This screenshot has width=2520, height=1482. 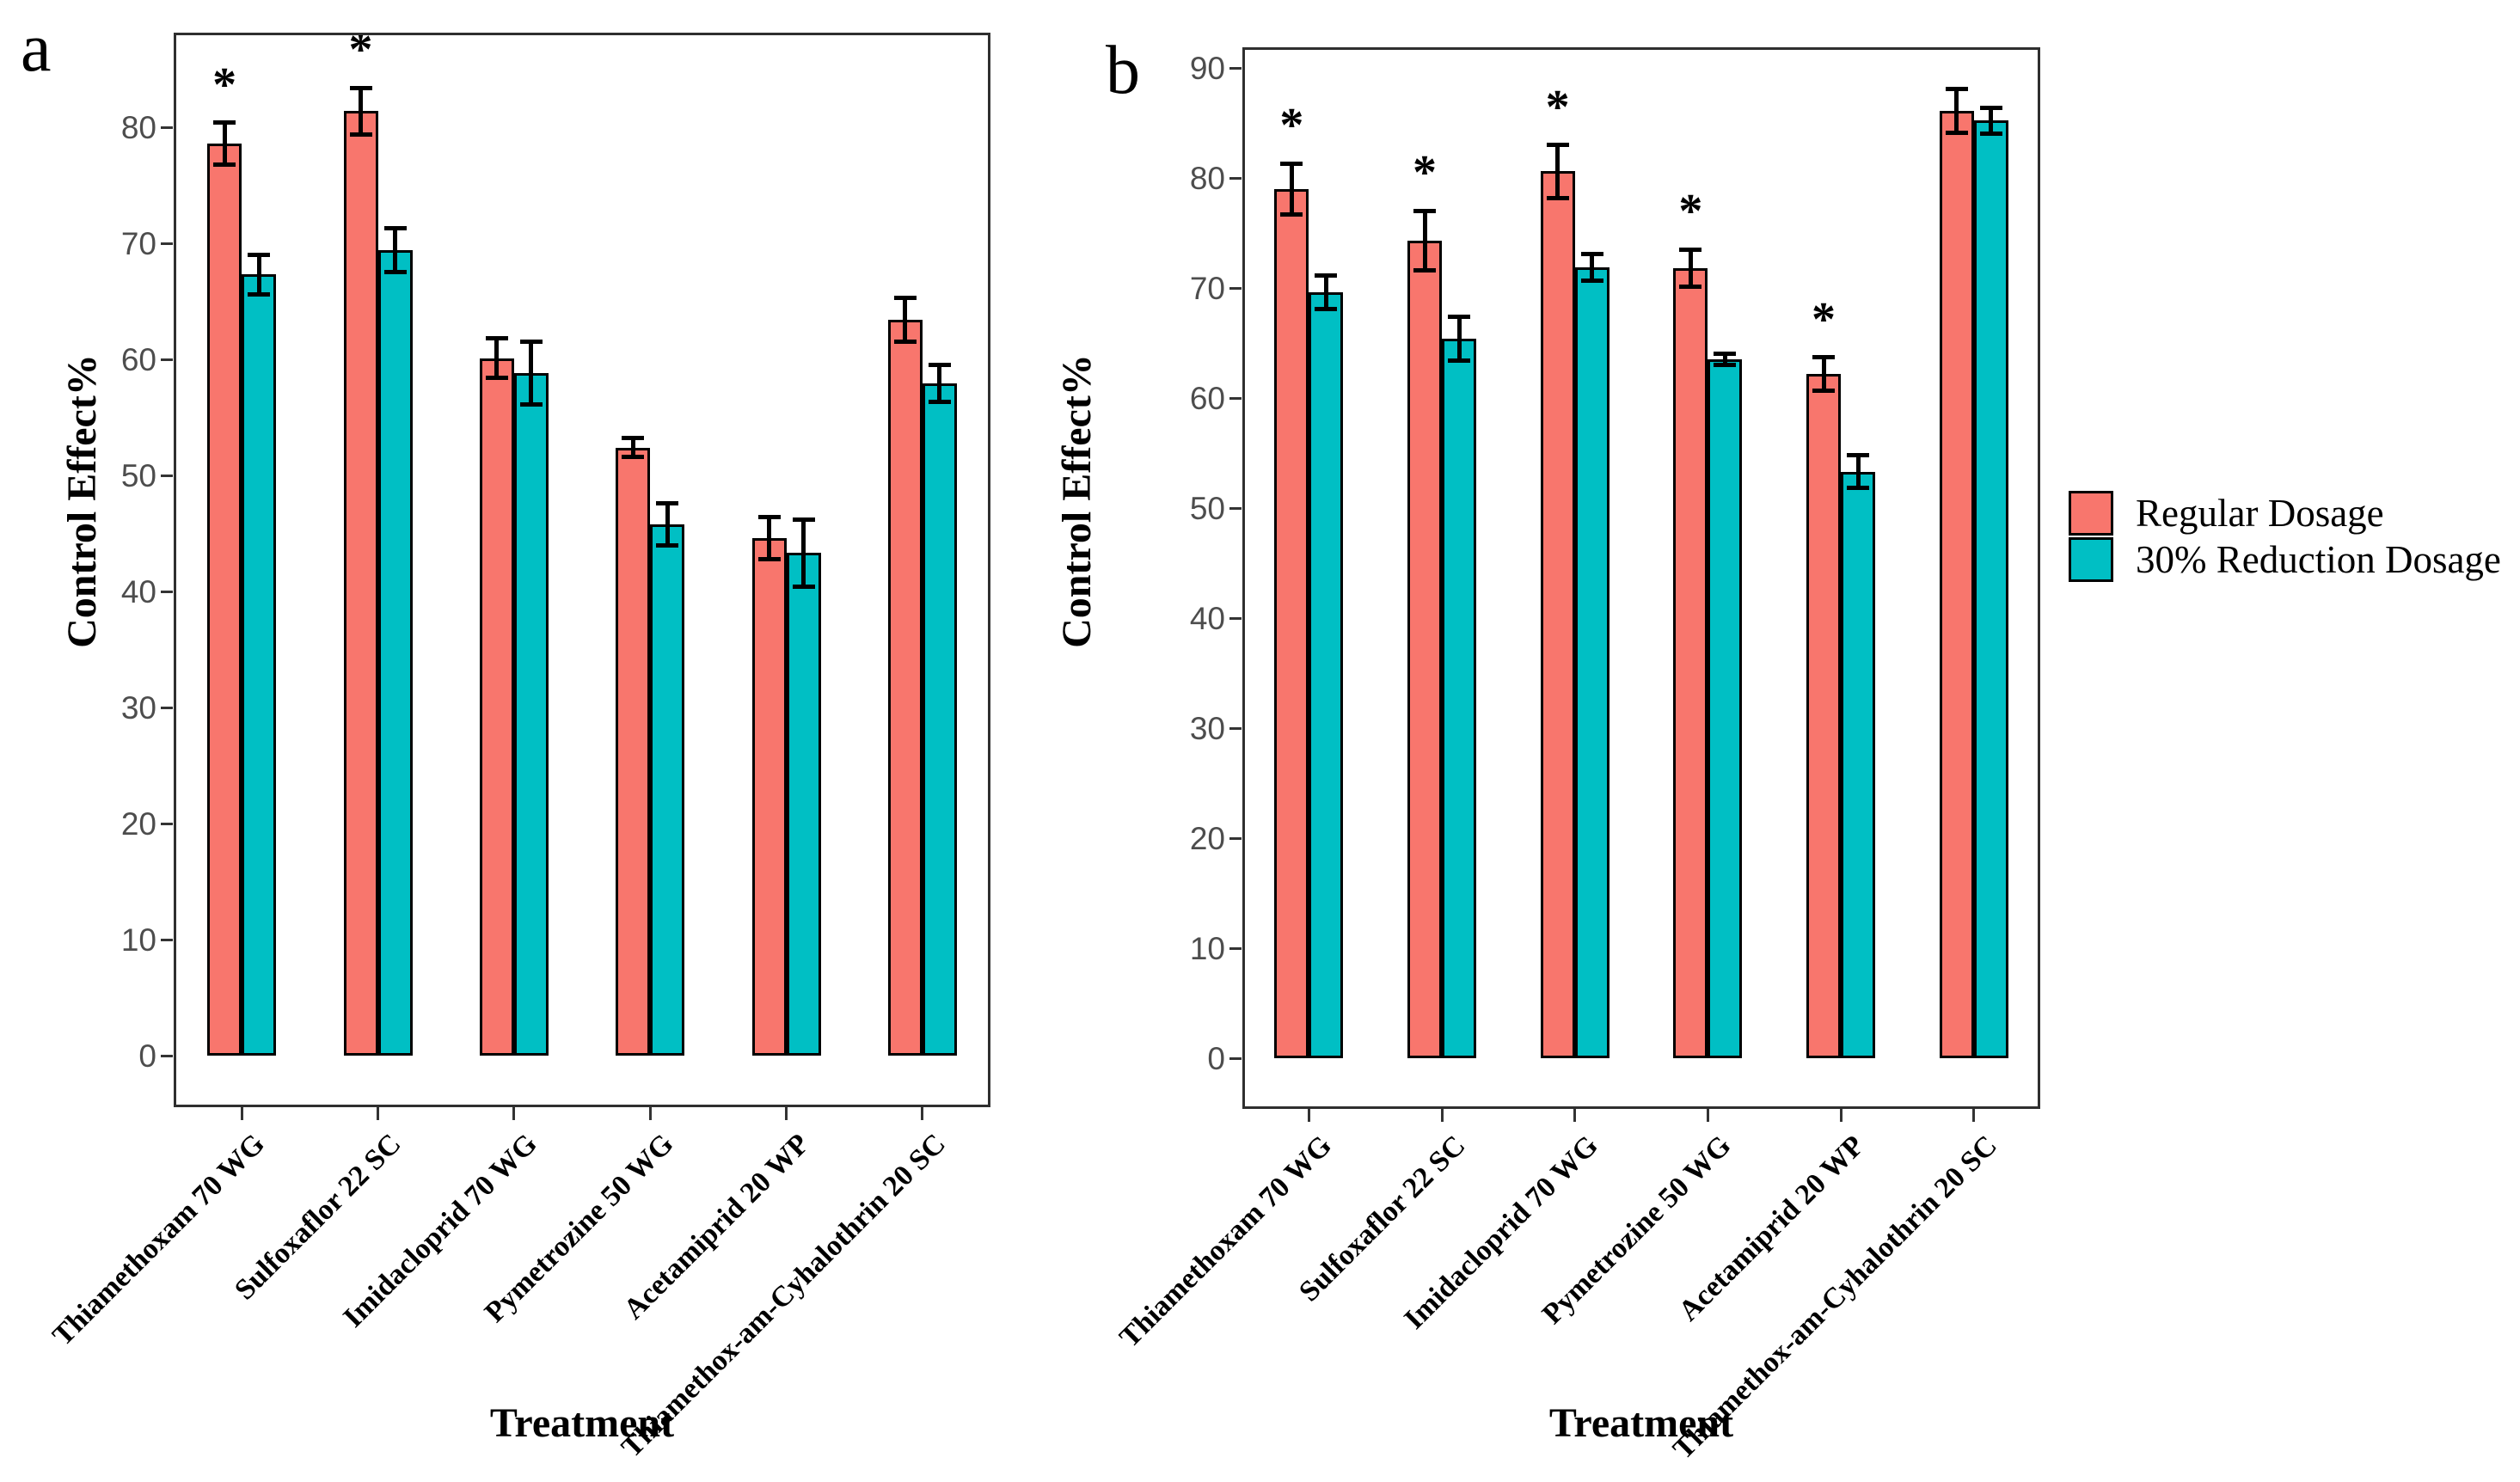 What do you see at coordinates (159, 1240) in the screenshot?
I see `category-label: Thiamethoxam 70 WG` at bounding box center [159, 1240].